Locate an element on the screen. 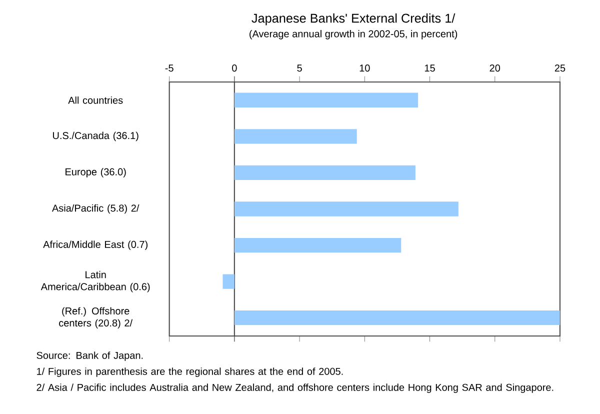 The image size is (600, 414). x-tick-label: 20 is located at coordinates (495, 68).